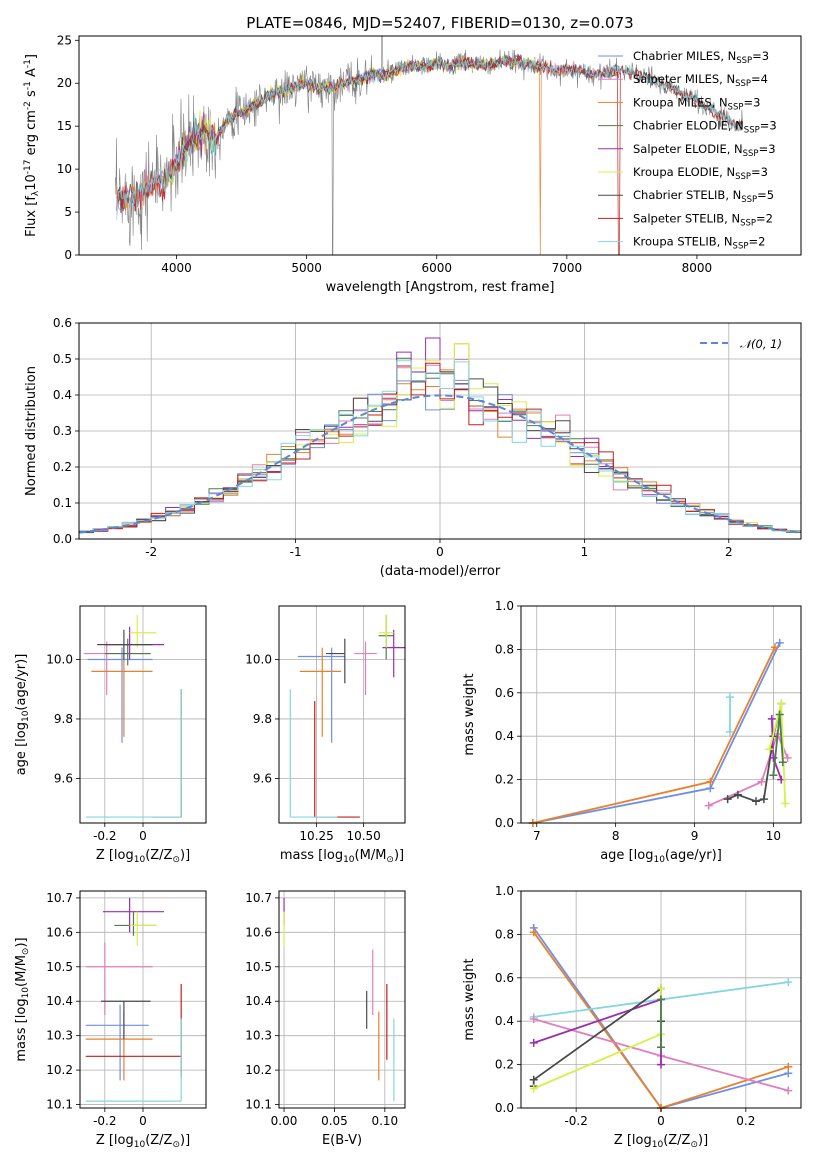 This screenshot has height=1170, width=819. What do you see at coordinates (695, 836) in the screenshot?
I see `x-tick-label: 9` at bounding box center [695, 836].